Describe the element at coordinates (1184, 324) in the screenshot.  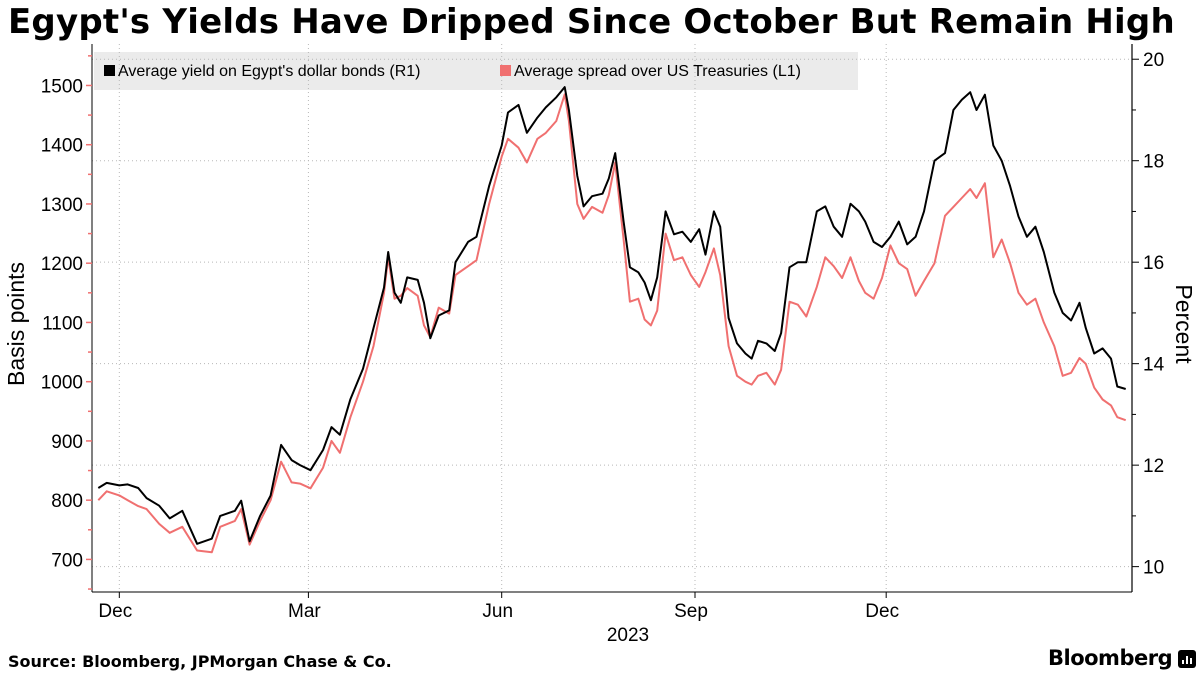
I see `right-axis-title: Percent` at that location.